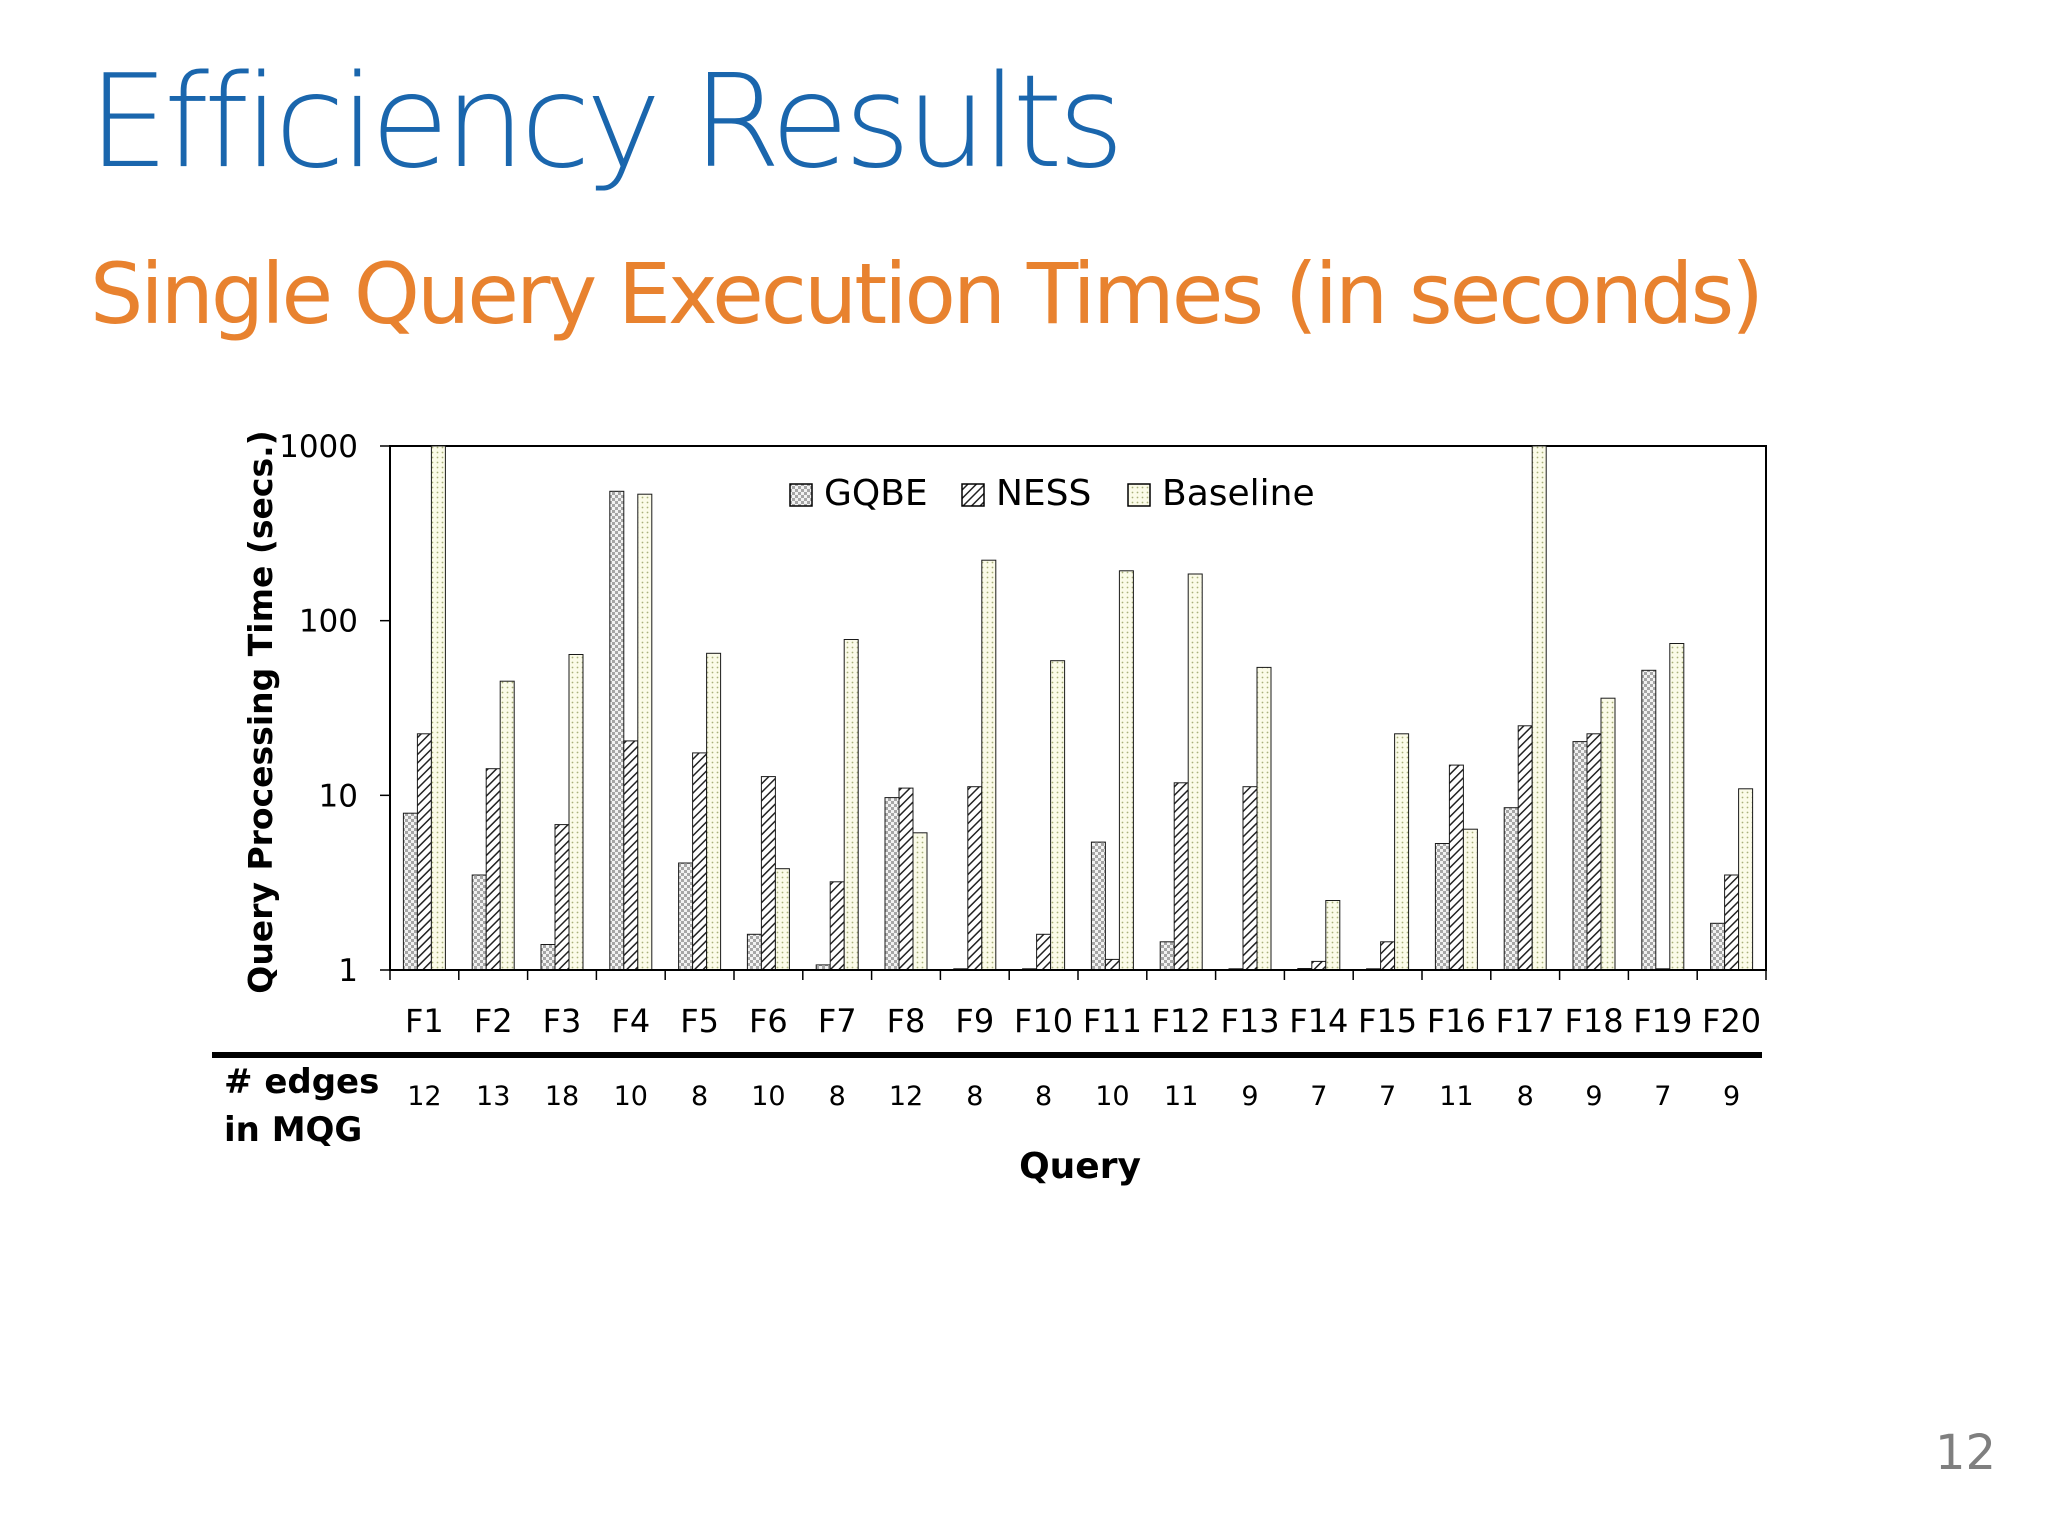 The image size is (2048, 1536). I want to click on y-tick-label: 1000, so click(318, 447).